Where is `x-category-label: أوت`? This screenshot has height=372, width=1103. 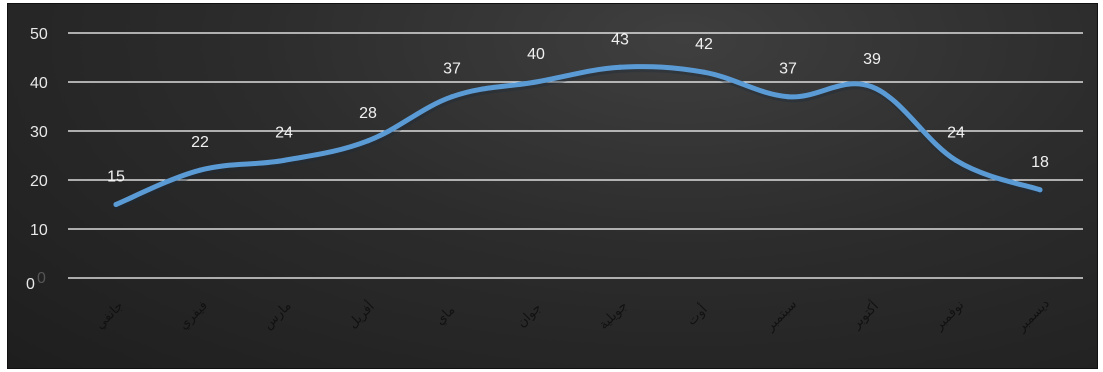
x-category-label: أوت is located at coordinates (697, 315).